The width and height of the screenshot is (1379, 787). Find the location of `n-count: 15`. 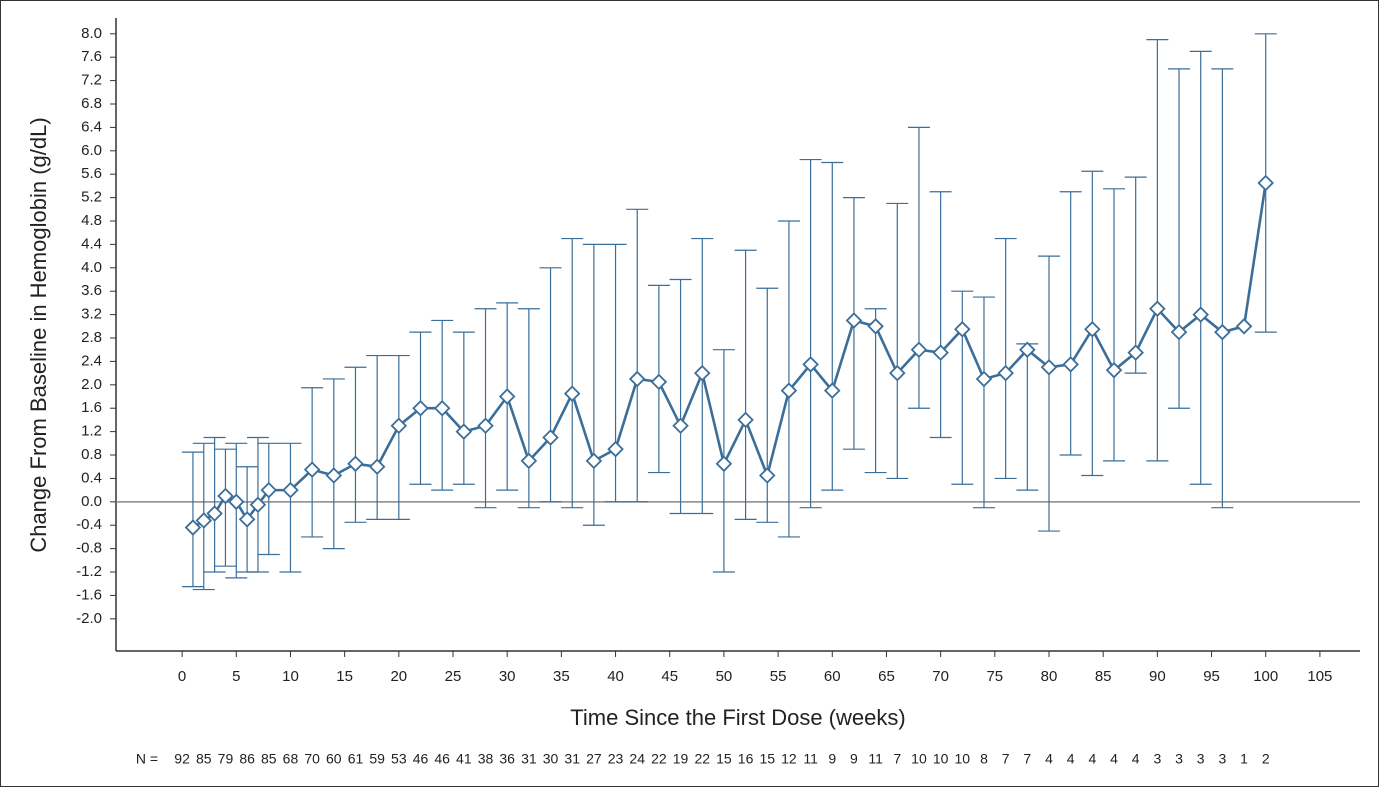

n-count: 15 is located at coordinates (724, 759).